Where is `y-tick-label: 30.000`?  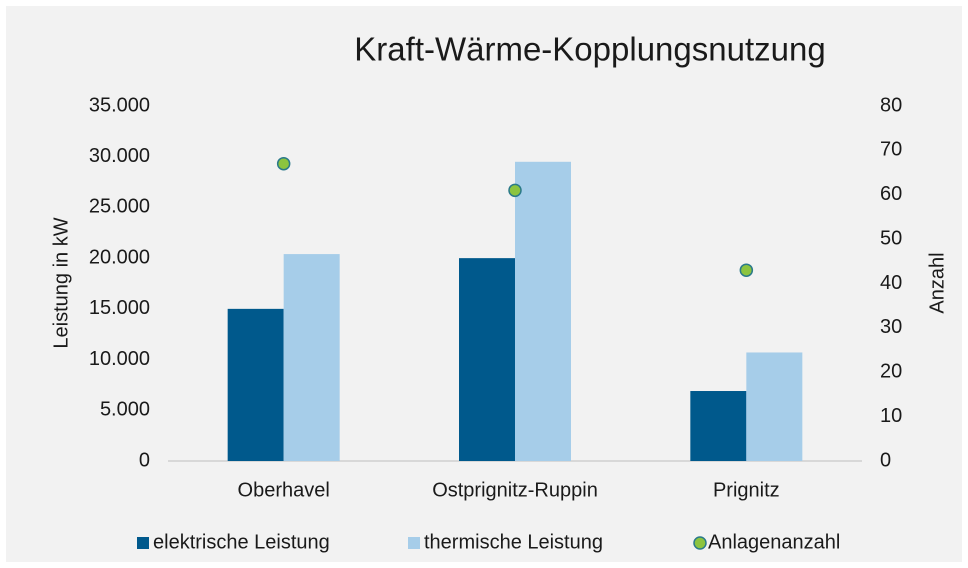
y-tick-label: 30.000 is located at coordinates (119, 156).